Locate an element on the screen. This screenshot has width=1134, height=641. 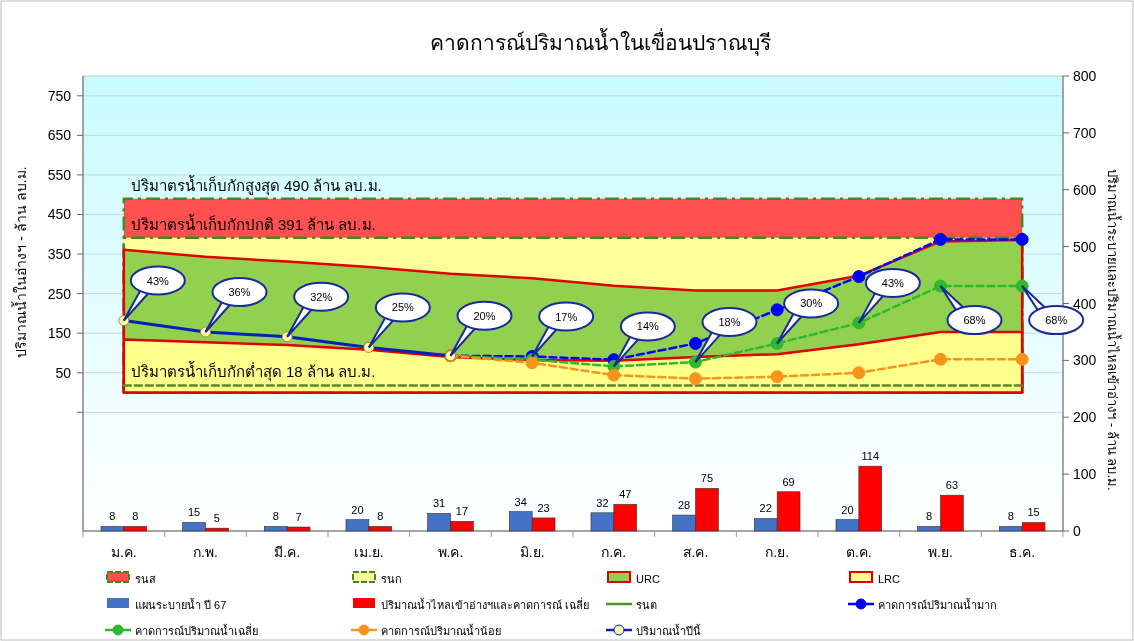
y-tick-label: 50 is located at coordinates (63, 372).